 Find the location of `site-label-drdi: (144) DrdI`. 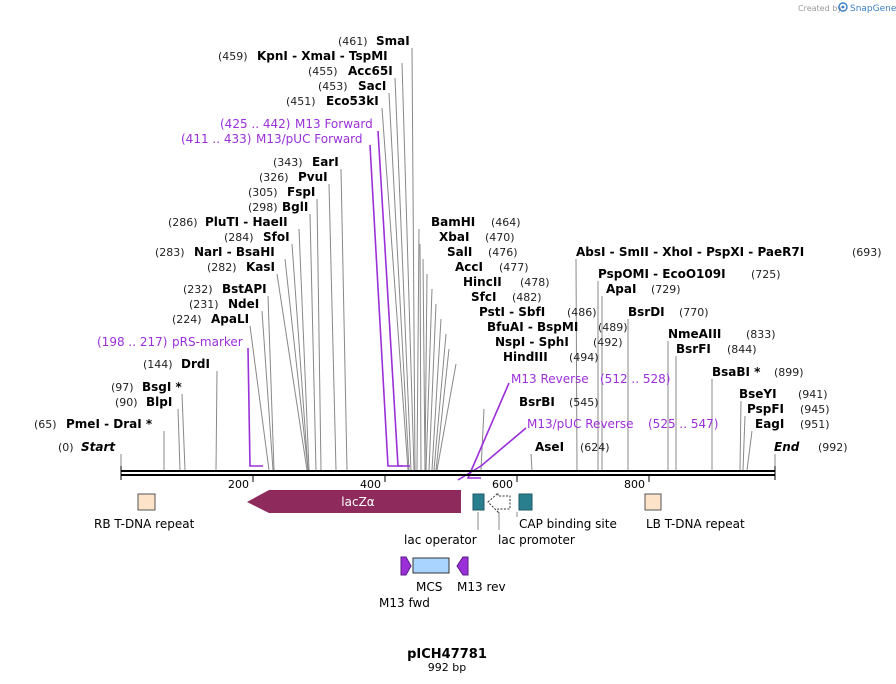

site-label-drdi: (144) DrdI is located at coordinates (176, 364).